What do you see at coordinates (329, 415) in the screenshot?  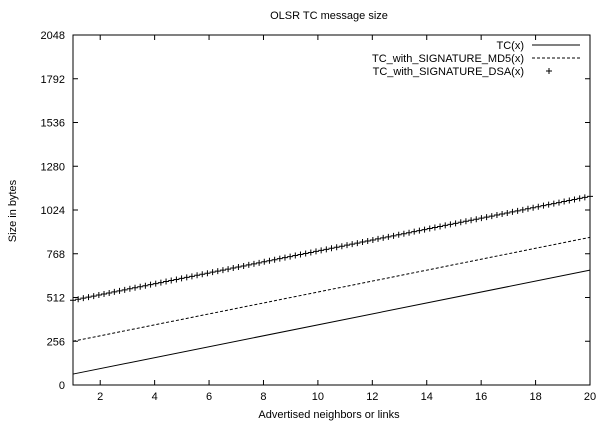 I see `x-axis-label: Advertised neighbors or links` at bounding box center [329, 415].